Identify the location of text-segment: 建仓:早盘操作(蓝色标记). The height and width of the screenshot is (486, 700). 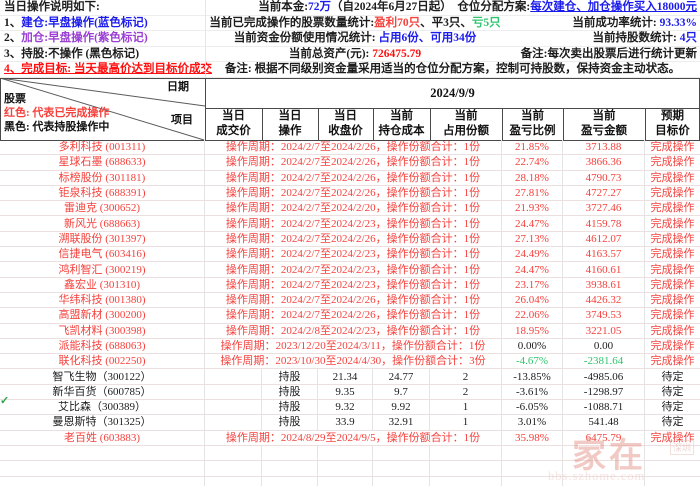
(84, 22).